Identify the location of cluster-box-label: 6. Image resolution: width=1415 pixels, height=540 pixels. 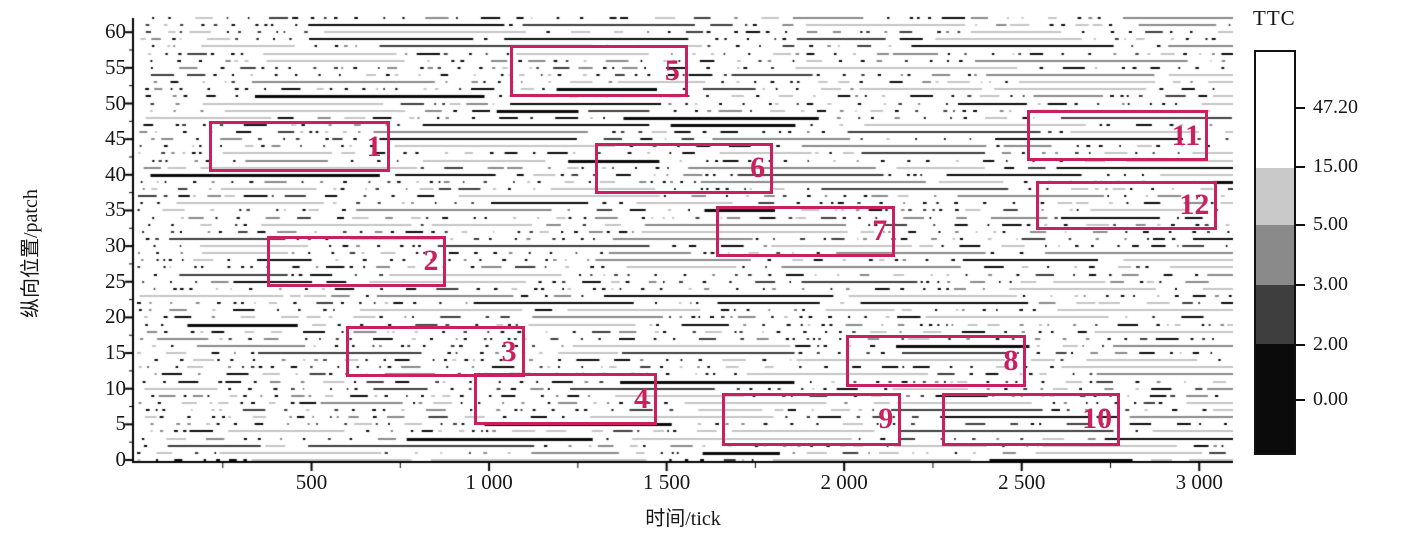
(758, 168).